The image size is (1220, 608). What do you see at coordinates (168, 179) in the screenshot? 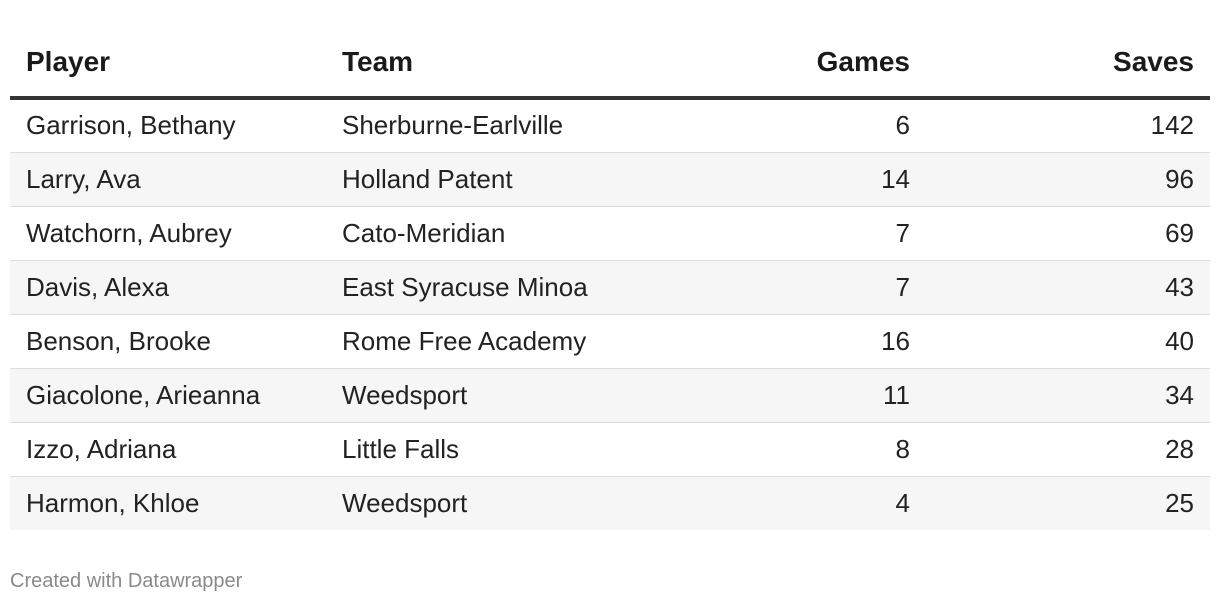
I see `cell-player: Larry, Ava` at bounding box center [168, 179].